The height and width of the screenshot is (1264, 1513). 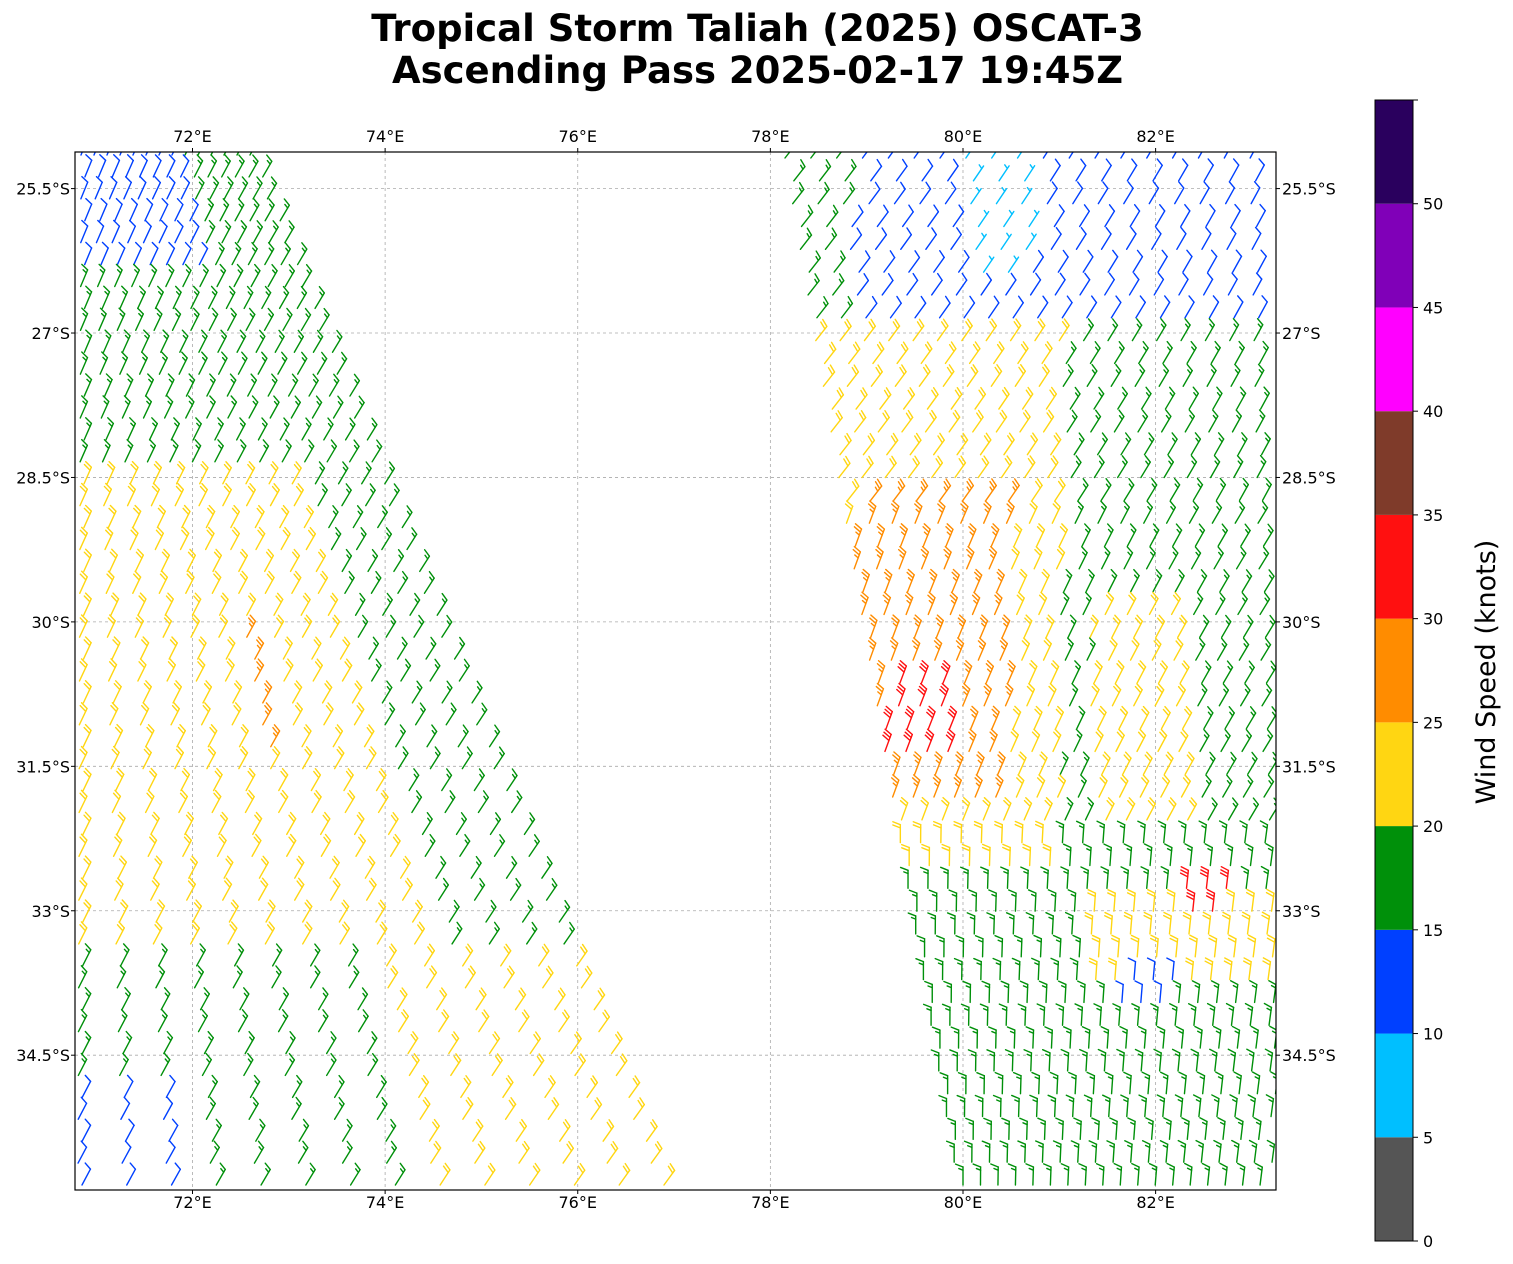 What do you see at coordinates (1394, 774) in the screenshot?
I see `colorbar-bin` at bounding box center [1394, 774].